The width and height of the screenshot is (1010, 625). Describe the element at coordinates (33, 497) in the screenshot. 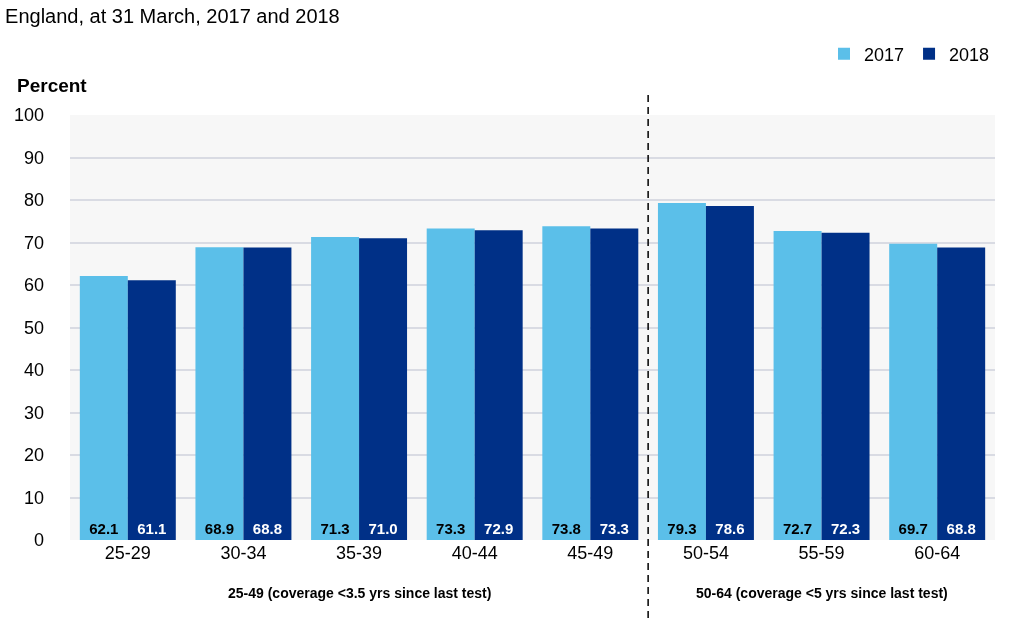

I see `y-tick-label: 10` at that location.